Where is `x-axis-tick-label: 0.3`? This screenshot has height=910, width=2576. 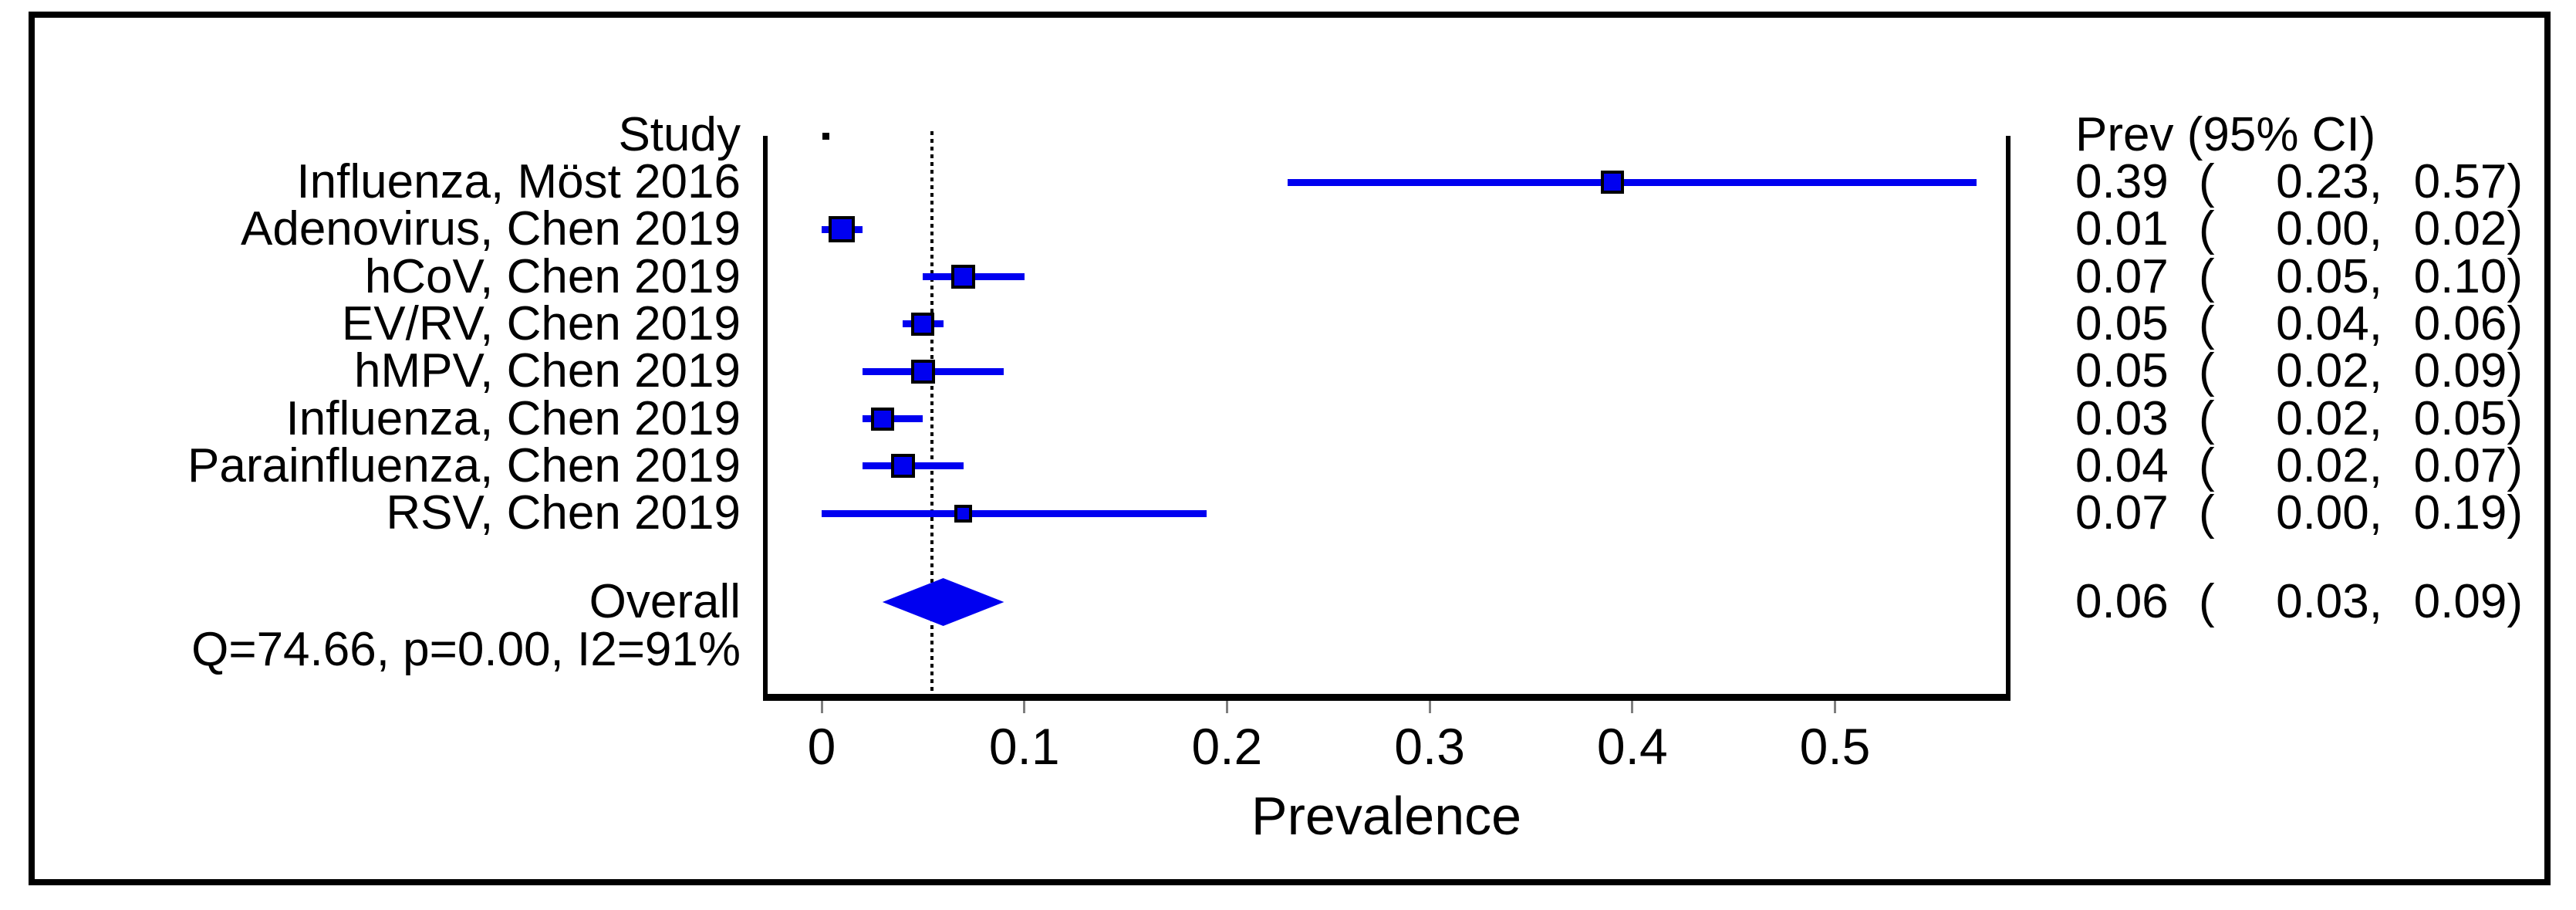
x-axis-tick-label: 0.3 is located at coordinates (1429, 746).